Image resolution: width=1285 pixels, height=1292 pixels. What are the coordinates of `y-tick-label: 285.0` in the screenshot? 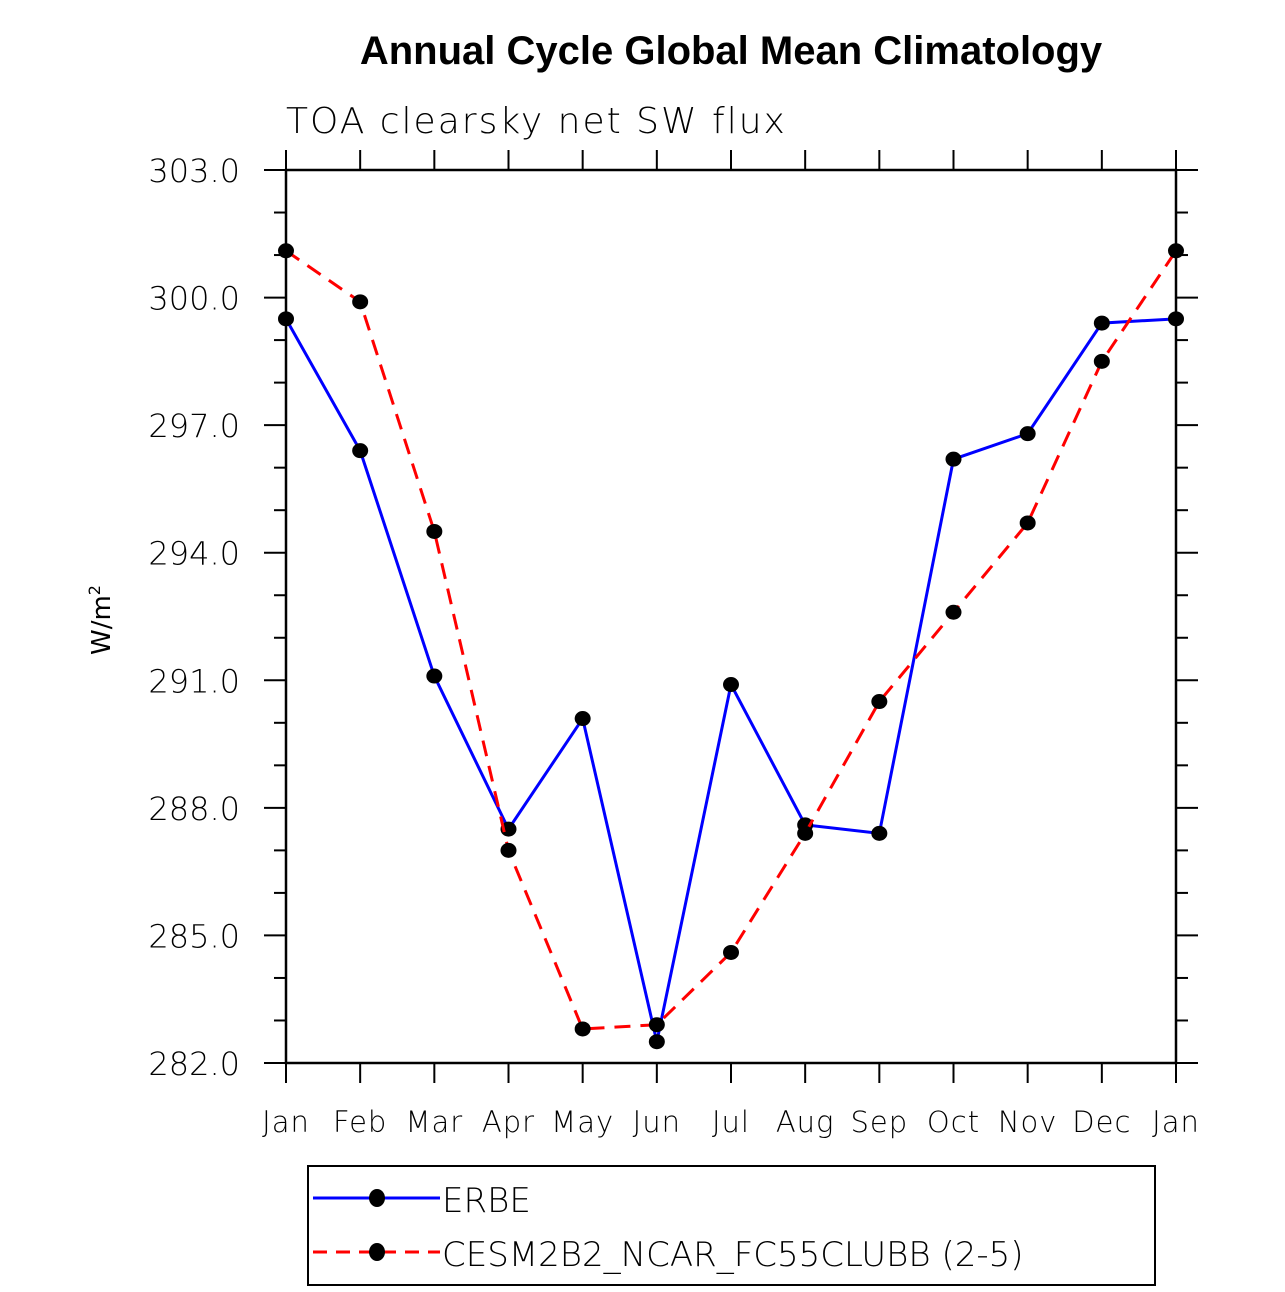 It's located at (194, 936).